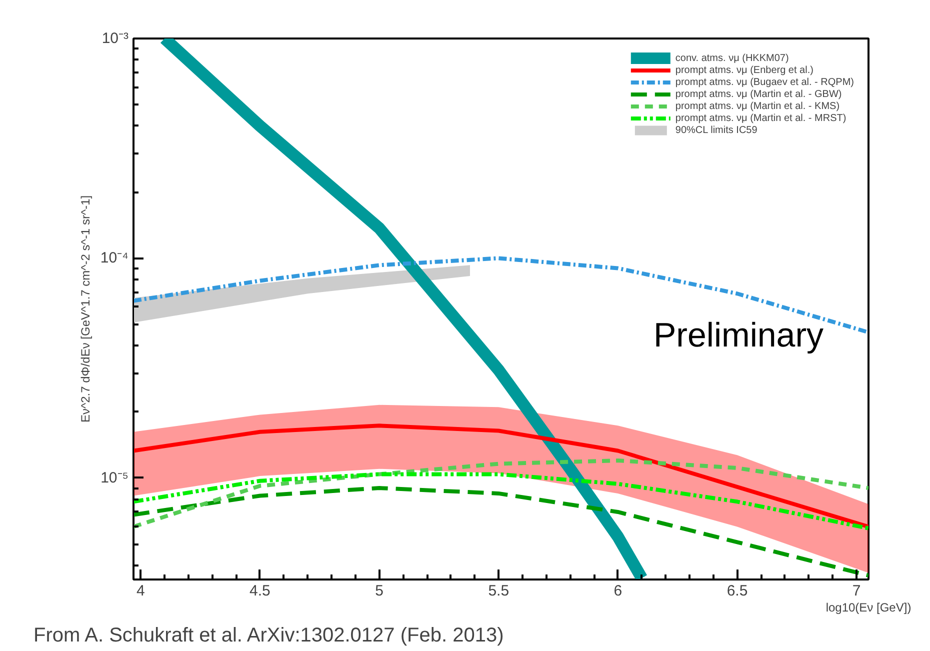 The image size is (930, 651). I want to click on y-tick-label: 10⁻⁴, so click(114, 258).